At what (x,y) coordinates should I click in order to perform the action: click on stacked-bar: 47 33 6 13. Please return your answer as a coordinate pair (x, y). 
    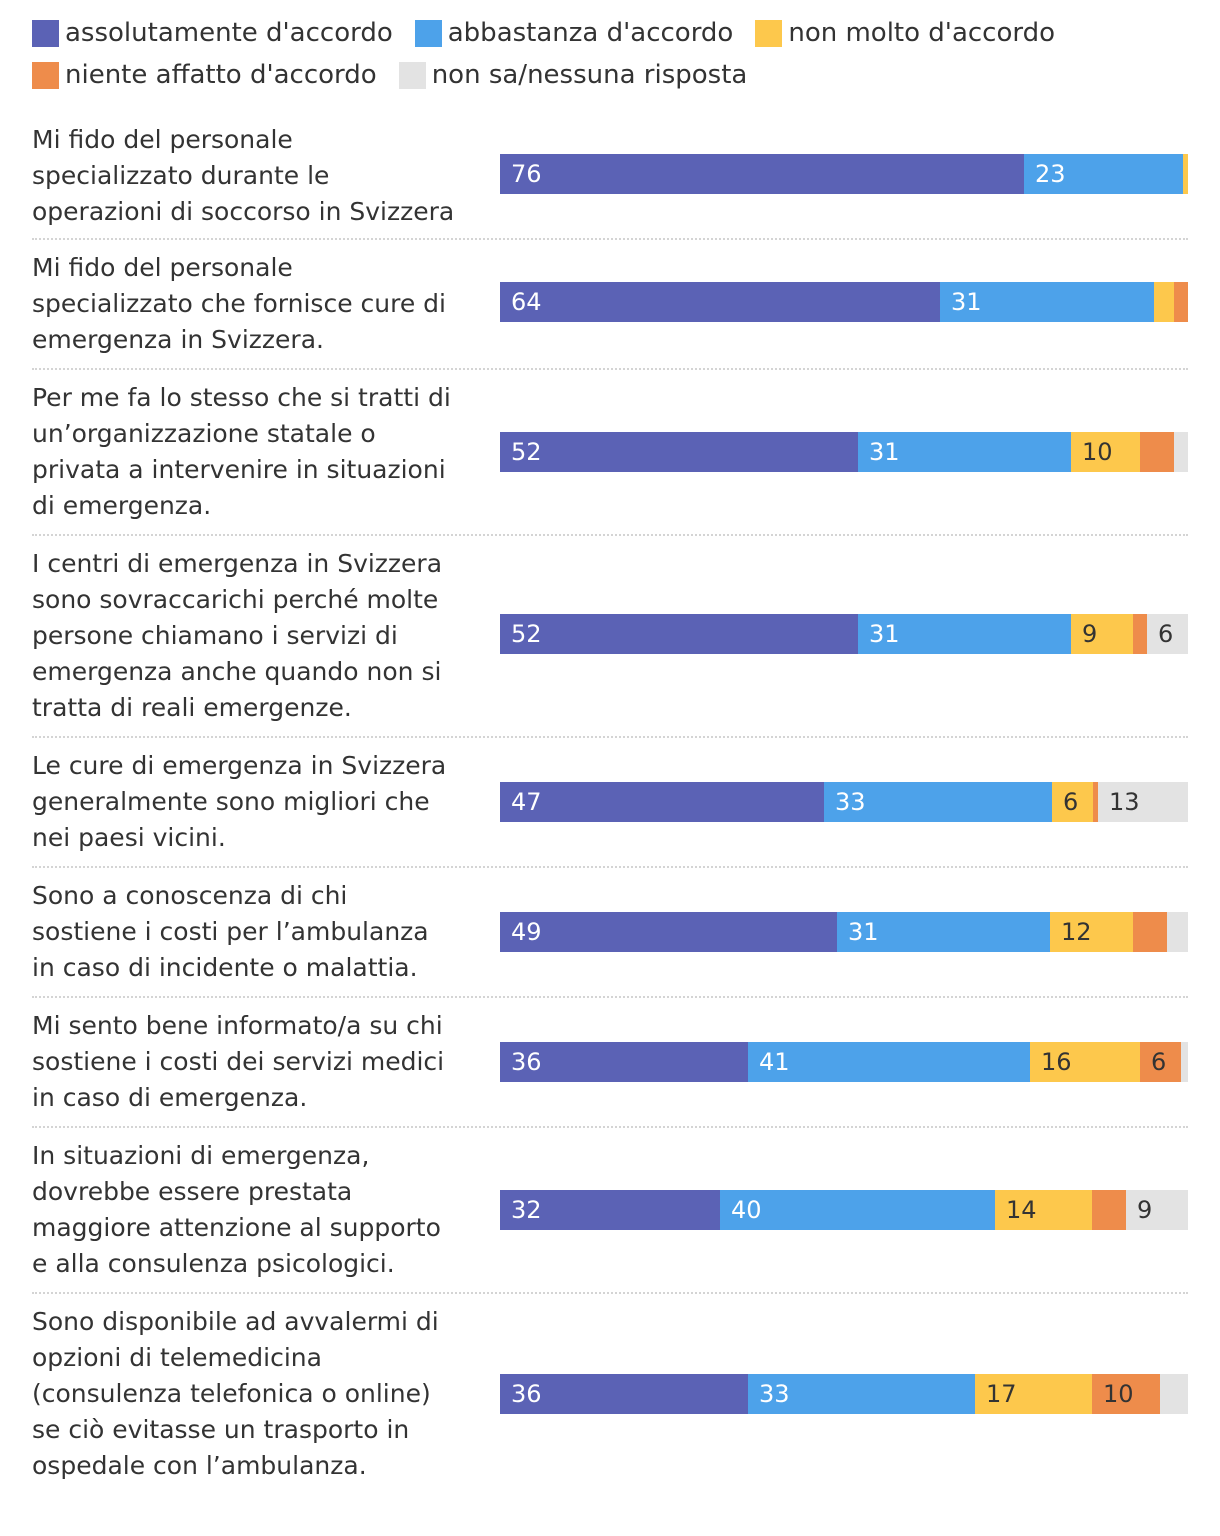
    Looking at the image, I should click on (844, 802).